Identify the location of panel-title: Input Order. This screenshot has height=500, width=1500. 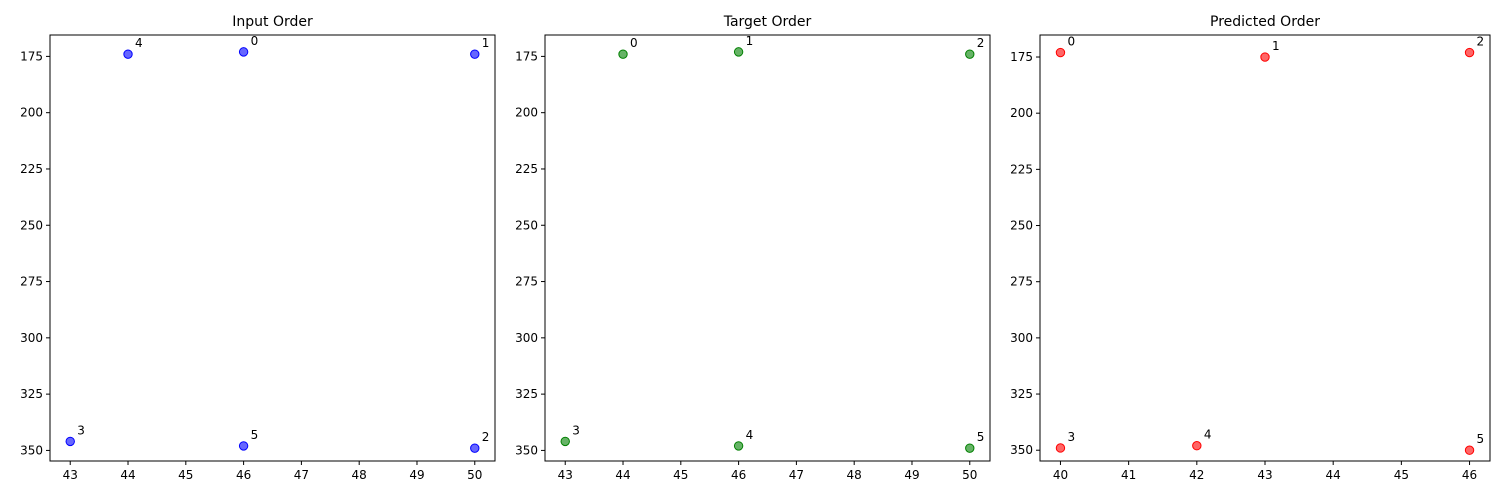
(272, 22).